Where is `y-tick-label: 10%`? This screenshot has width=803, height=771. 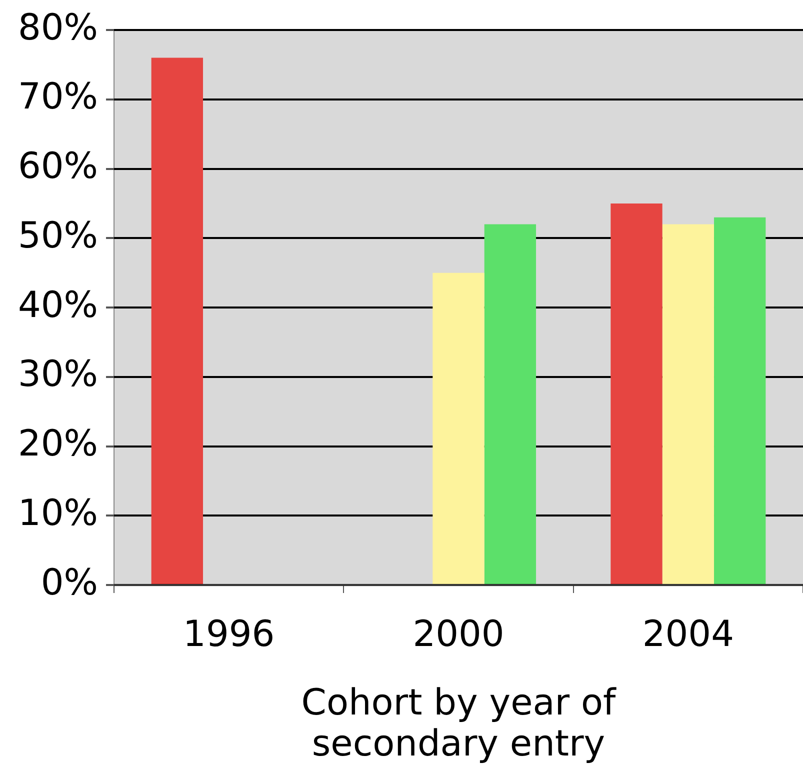
y-tick-label: 10% is located at coordinates (58, 513).